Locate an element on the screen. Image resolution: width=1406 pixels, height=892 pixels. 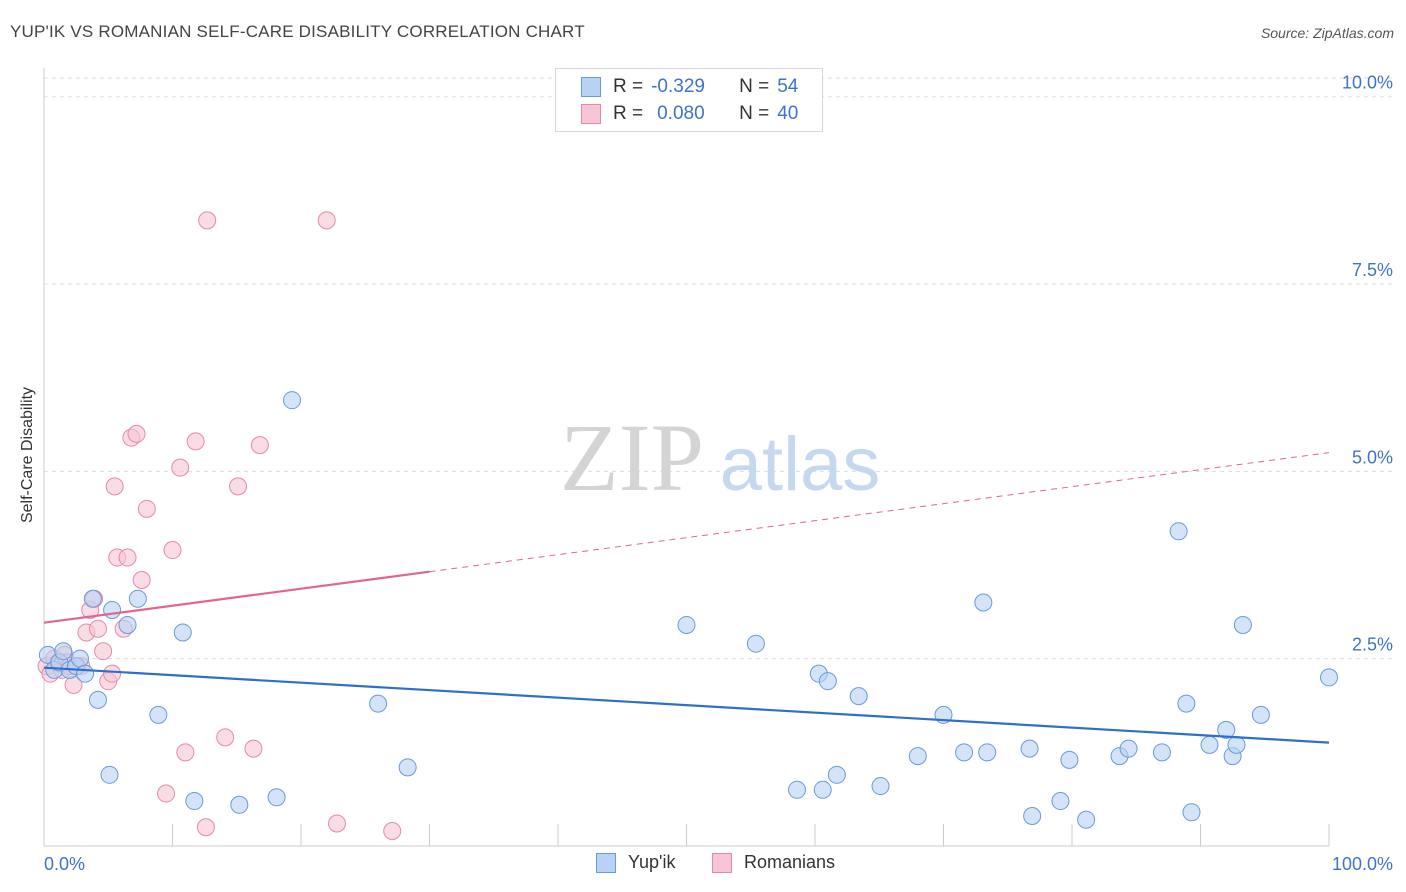
r-label: R = is located at coordinates (628, 86).